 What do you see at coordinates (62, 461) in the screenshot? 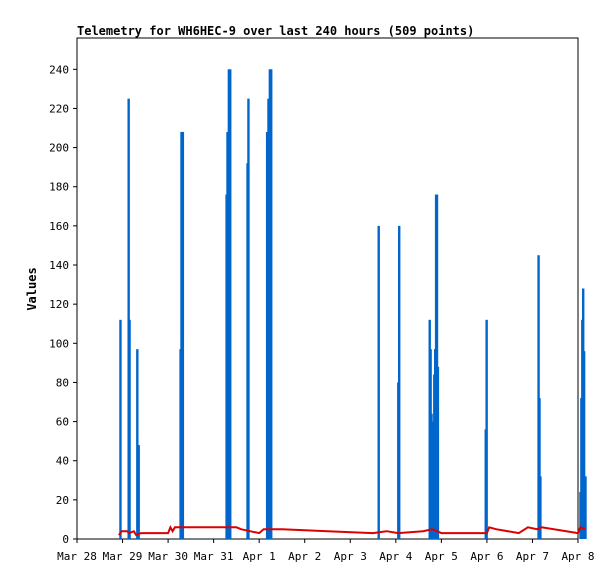
I see `y-tick-label: 40` at bounding box center [62, 461].